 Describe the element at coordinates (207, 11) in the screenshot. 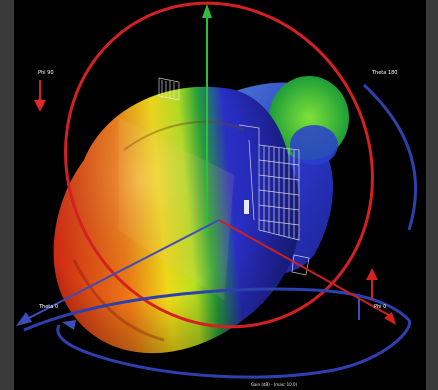

I see `z-axis-arrow-icon` at that location.